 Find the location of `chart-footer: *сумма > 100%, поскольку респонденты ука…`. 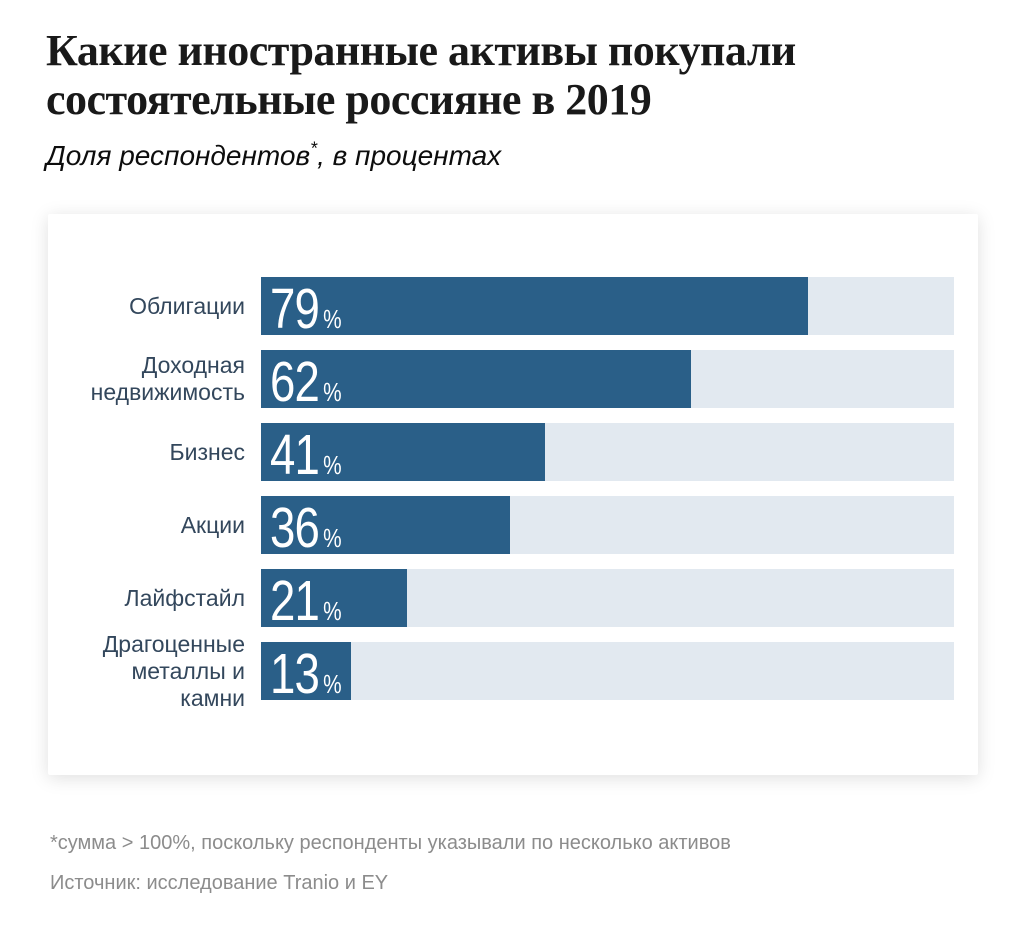

chart-footer: *сумма > 100%, поскольку респонденты ука… is located at coordinates (537, 863).